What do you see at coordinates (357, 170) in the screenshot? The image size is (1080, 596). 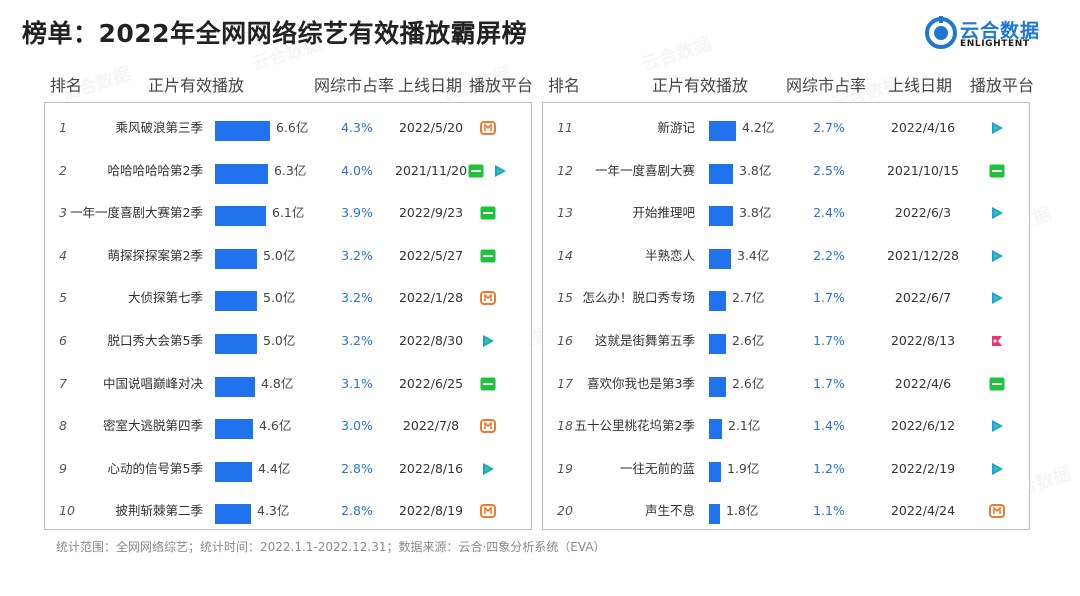 I see `market-share: 4.0%` at bounding box center [357, 170].